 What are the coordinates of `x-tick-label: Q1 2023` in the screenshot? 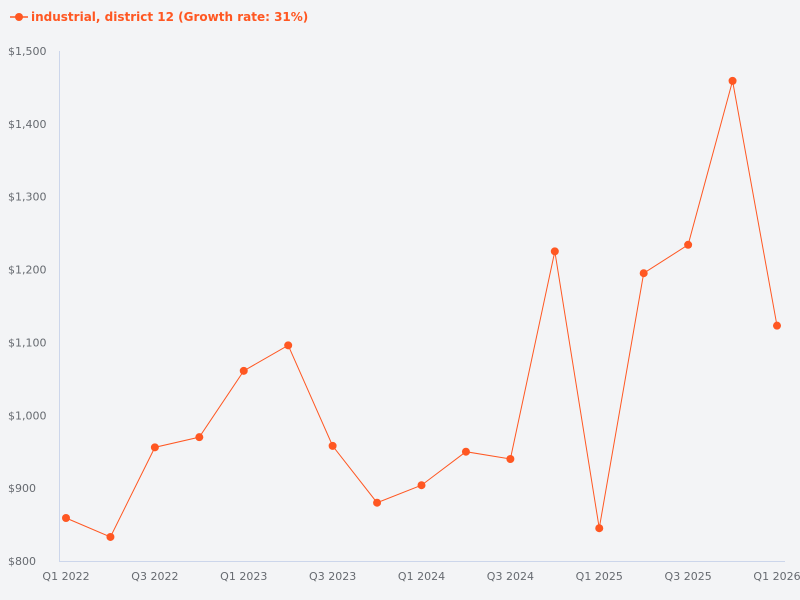 It's located at (243, 576).